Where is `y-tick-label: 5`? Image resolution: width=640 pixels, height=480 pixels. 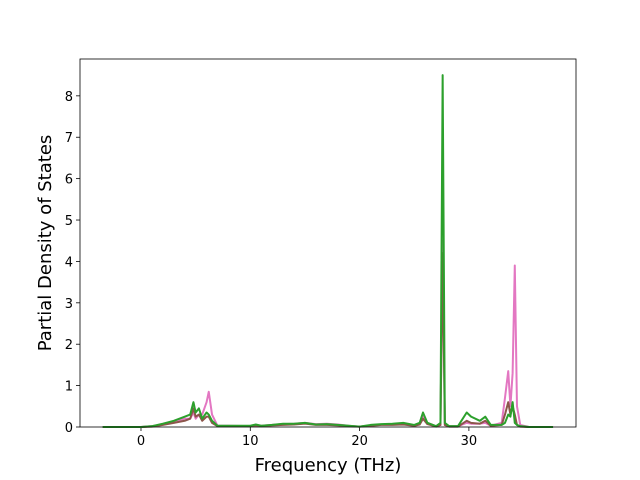 y-tick-label: 5 is located at coordinates (69, 221).